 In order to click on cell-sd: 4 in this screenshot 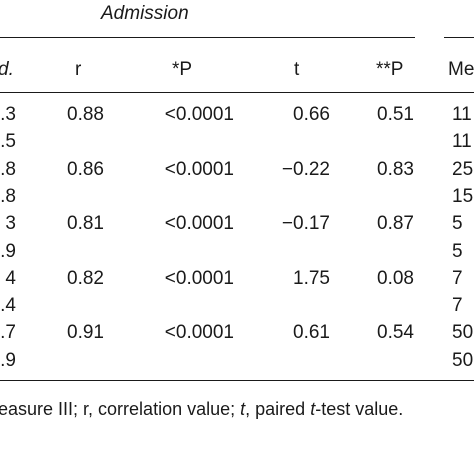, I will do `click(10, 278)`.